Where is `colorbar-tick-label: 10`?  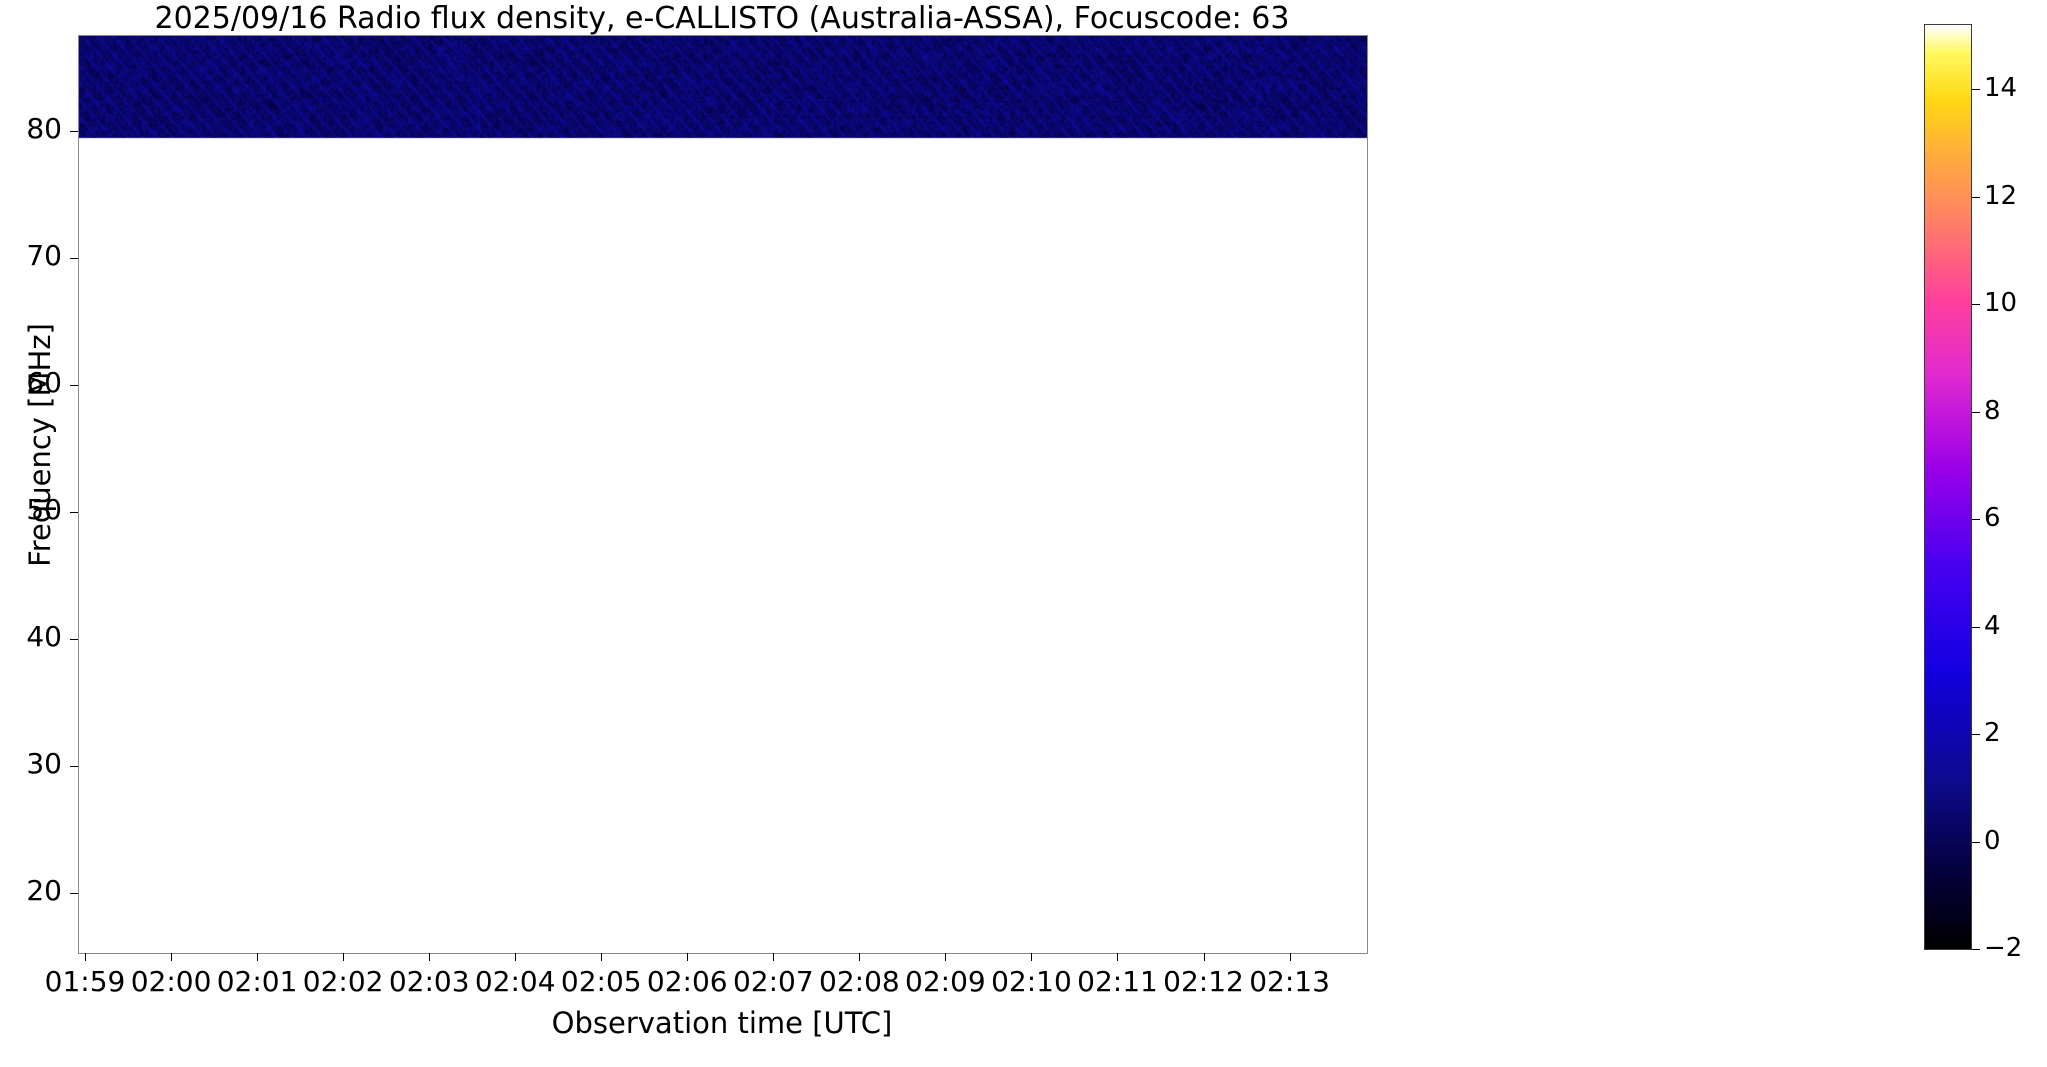 colorbar-tick-label: 10 is located at coordinates (2001, 303).